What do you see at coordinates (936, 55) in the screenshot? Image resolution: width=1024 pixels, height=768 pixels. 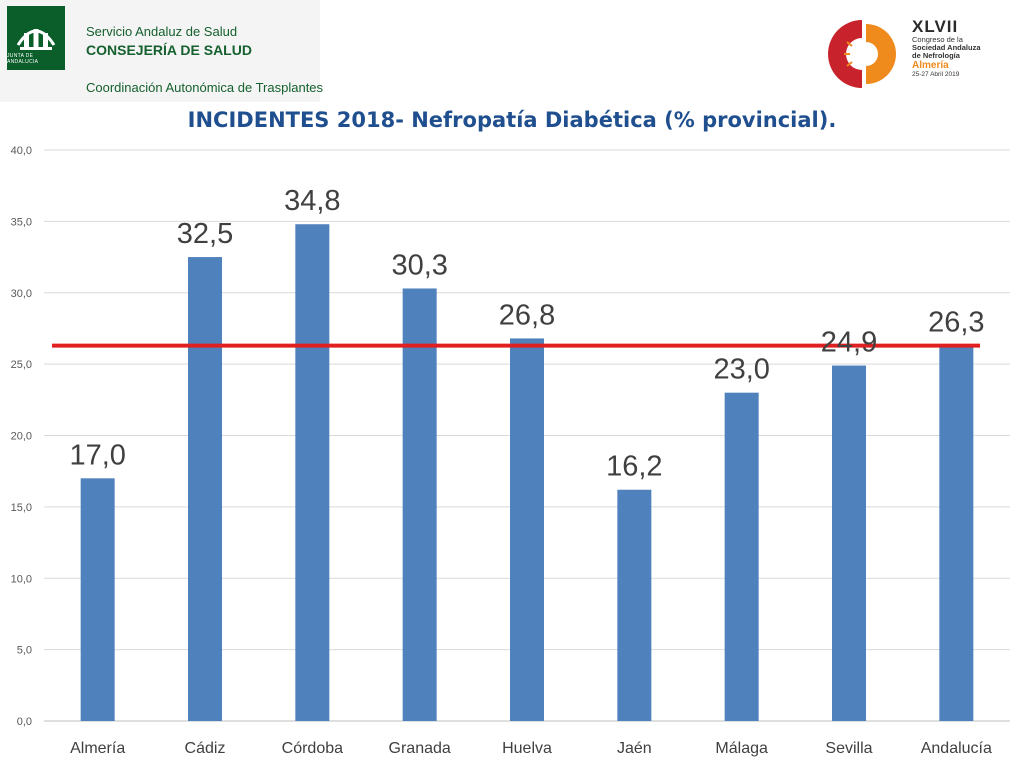 I see `congress-line-3: de Nefrología` at bounding box center [936, 55].